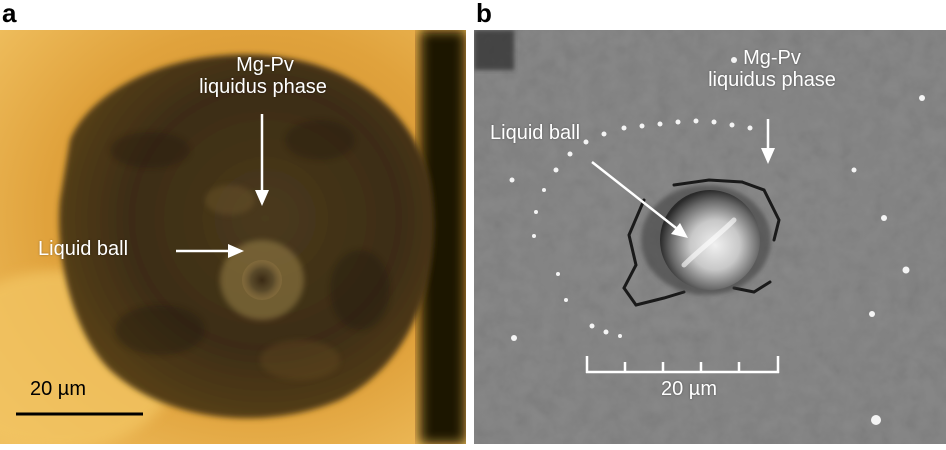  What do you see at coordinates (9, 14) in the screenshot?
I see `panel-a-letter: a` at bounding box center [9, 14].